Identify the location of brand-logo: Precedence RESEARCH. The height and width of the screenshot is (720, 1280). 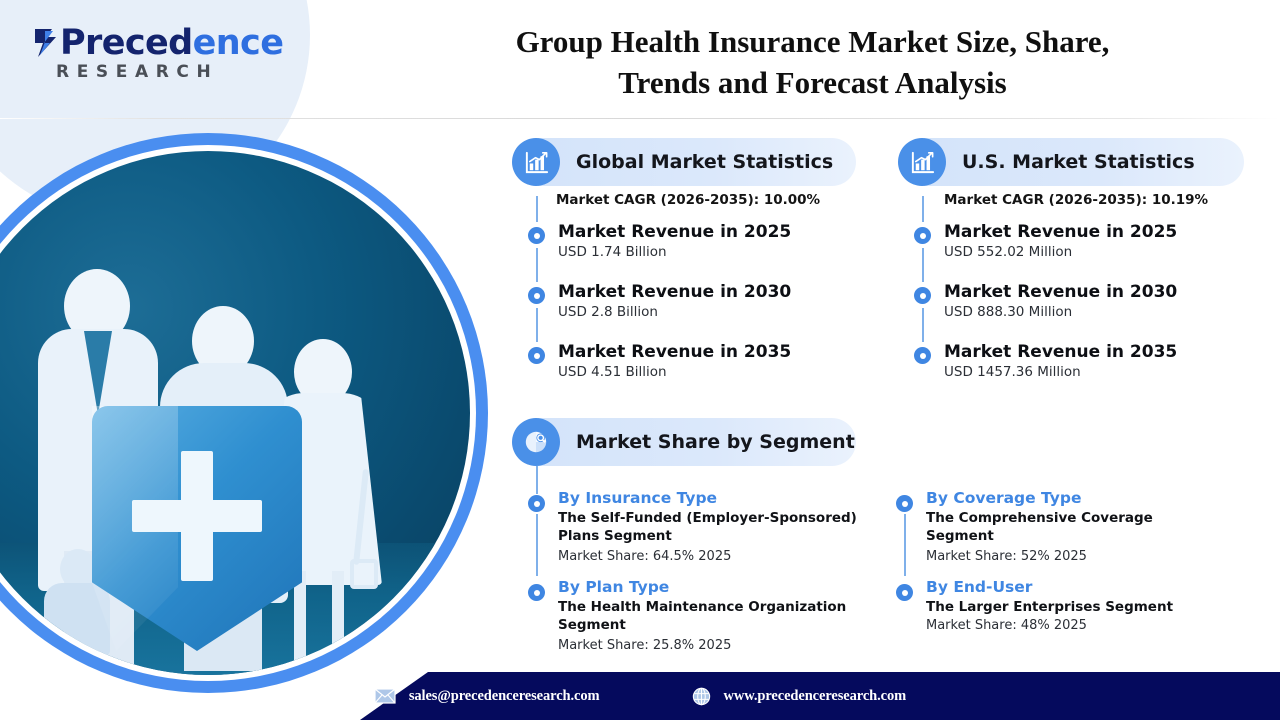
(163, 54).